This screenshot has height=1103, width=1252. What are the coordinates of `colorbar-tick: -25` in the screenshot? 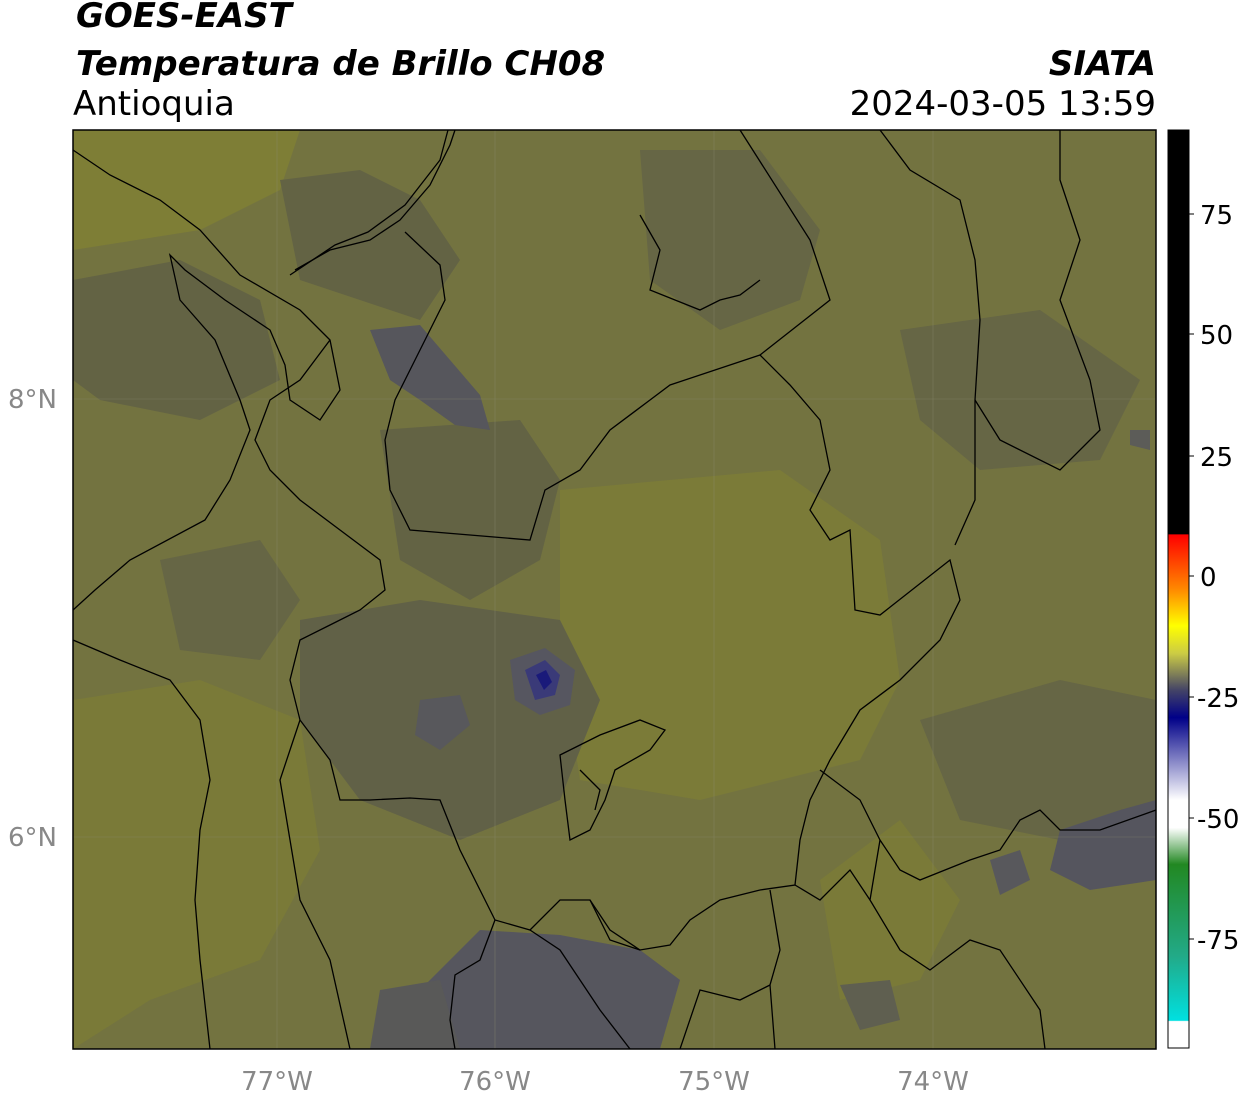 It's located at (1218, 699).